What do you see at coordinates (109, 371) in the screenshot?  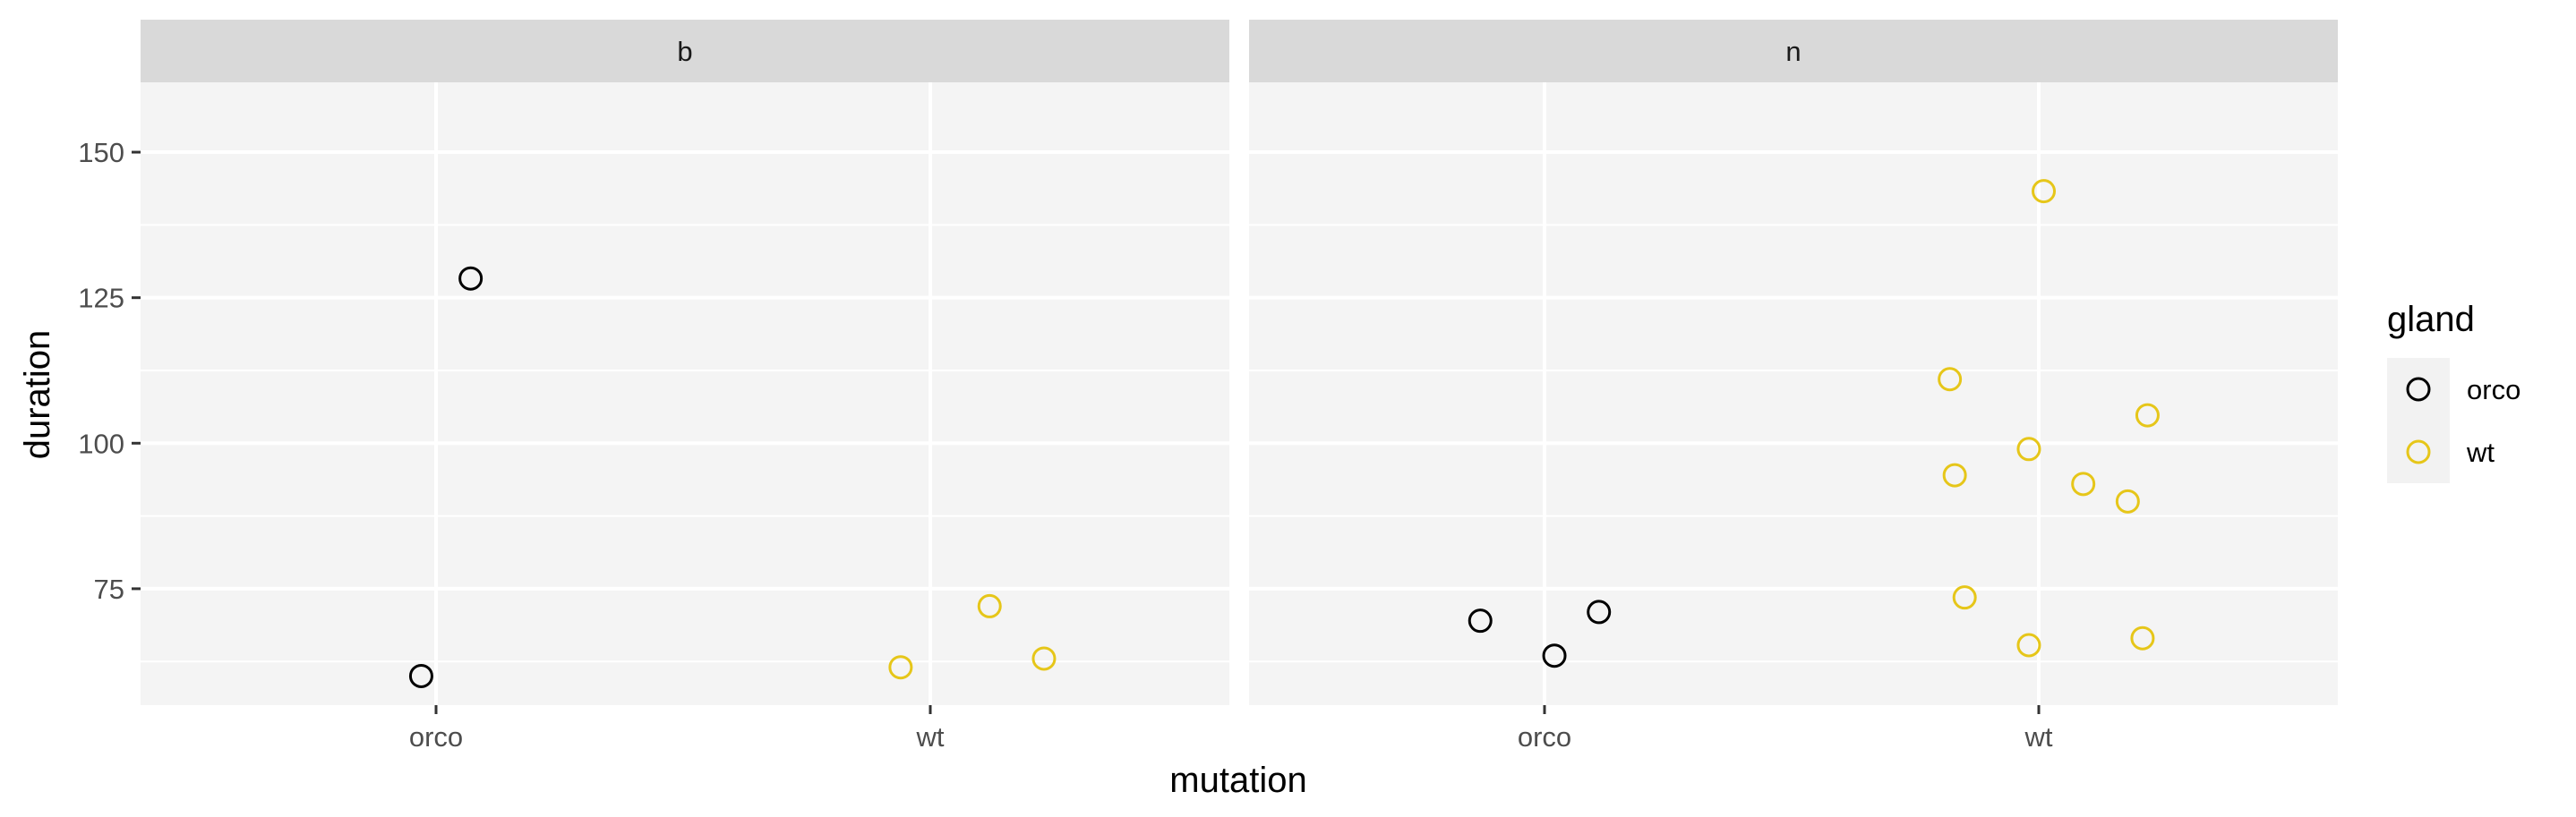 I see `y-axis: 75 100 125 150` at bounding box center [109, 371].